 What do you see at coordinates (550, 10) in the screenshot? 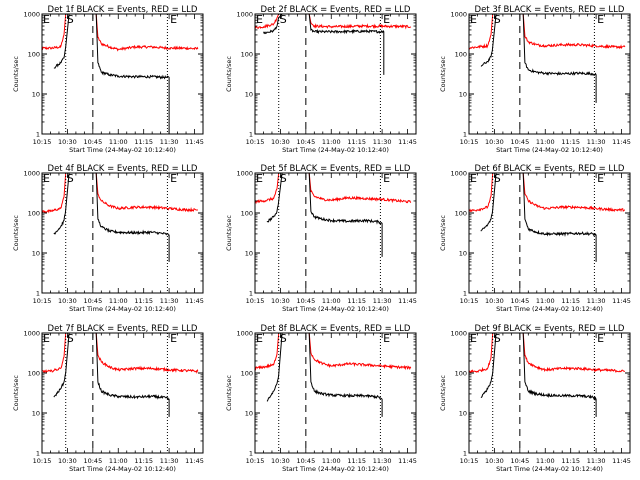
I see `chart-title: Det 3f BLACK = Events, RED = LLD` at bounding box center [550, 10].